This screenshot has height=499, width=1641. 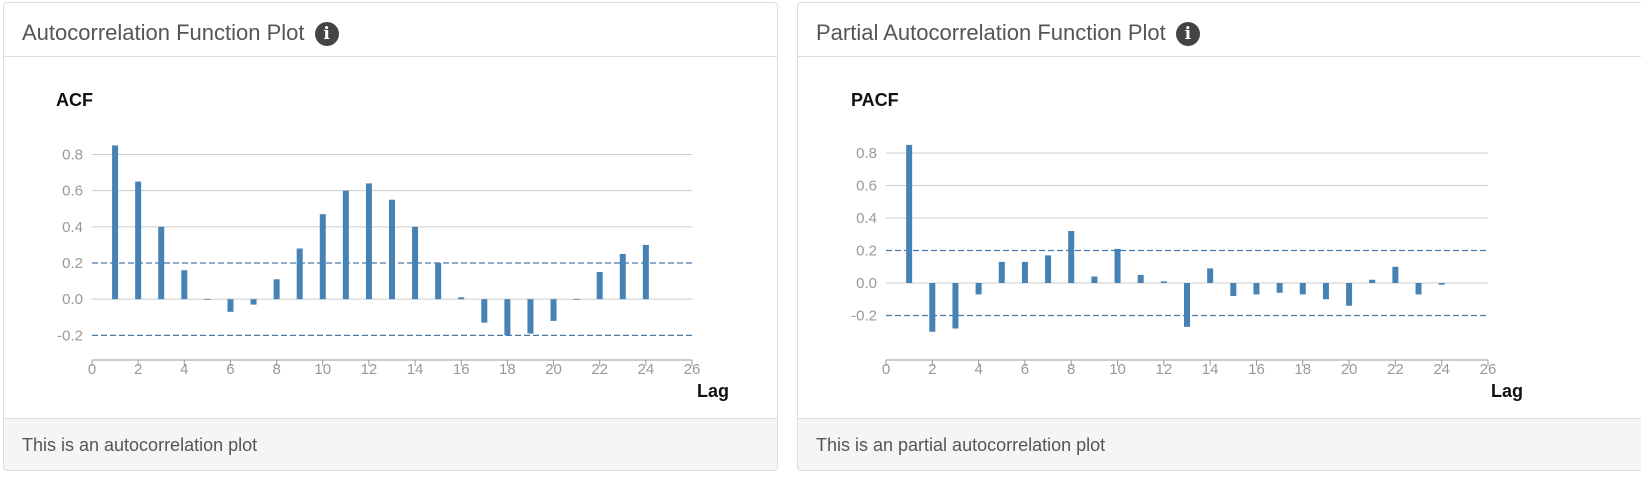 What do you see at coordinates (390, 30) in the screenshot?
I see `acf-panel-heading: Autocorrelation Function Plot i` at bounding box center [390, 30].